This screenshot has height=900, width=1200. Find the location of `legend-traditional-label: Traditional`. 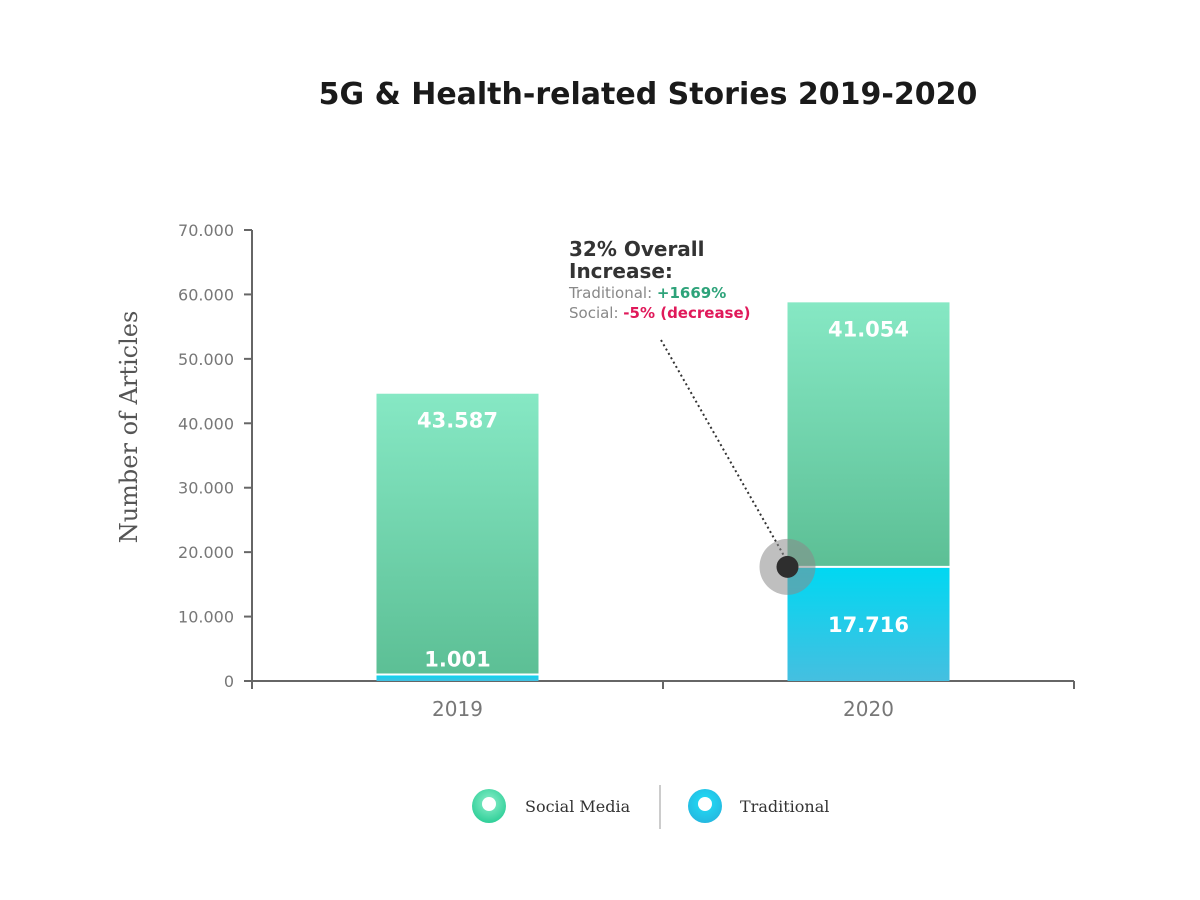

legend-traditional-label: Traditional is located at coordinates (784, 806).